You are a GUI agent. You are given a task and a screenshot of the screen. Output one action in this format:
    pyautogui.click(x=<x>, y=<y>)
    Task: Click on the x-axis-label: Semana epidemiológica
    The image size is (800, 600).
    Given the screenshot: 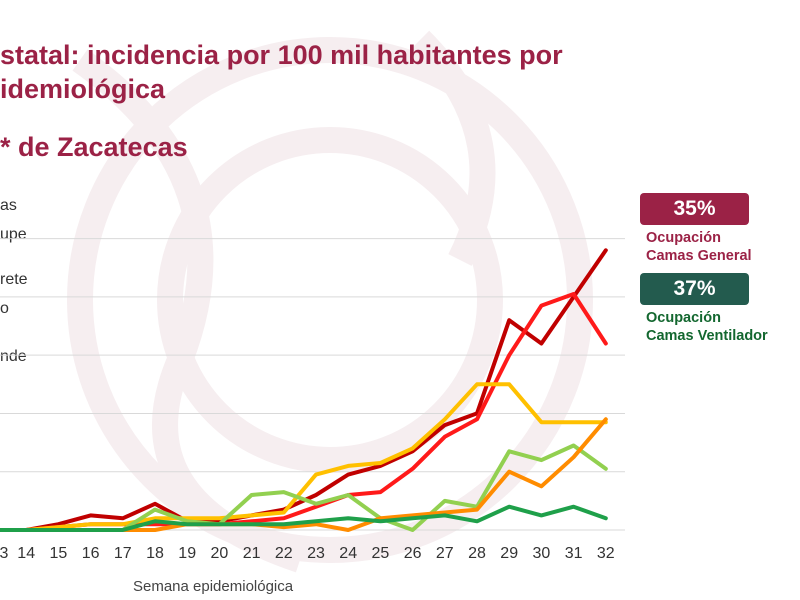 What is the action you would take?
    pyautogui.click(x=213, y=586)
    